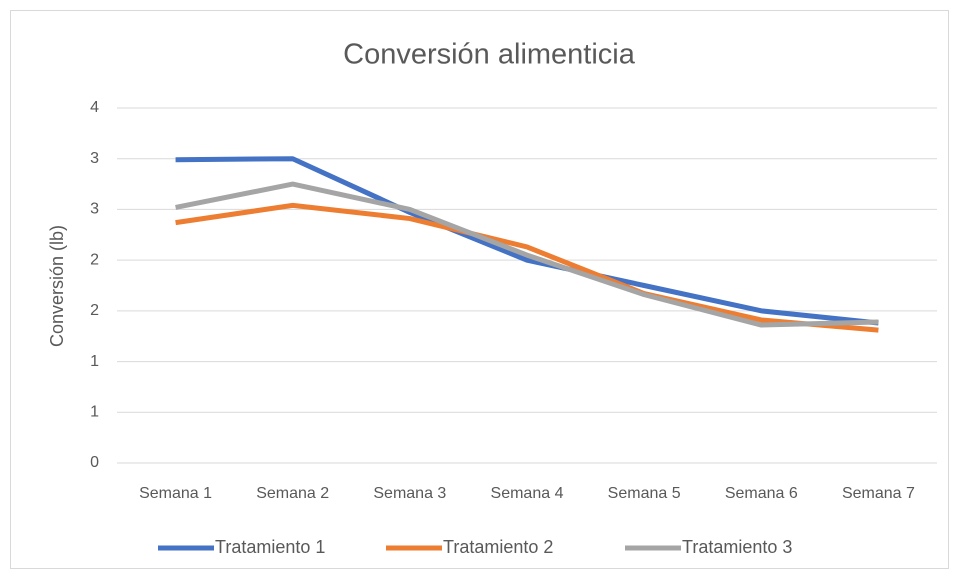 The image size is (959, 579). Describe the element at coordinates (644, 493) in the screenshot. I see `x-tick-label: Semana 5` at that location.